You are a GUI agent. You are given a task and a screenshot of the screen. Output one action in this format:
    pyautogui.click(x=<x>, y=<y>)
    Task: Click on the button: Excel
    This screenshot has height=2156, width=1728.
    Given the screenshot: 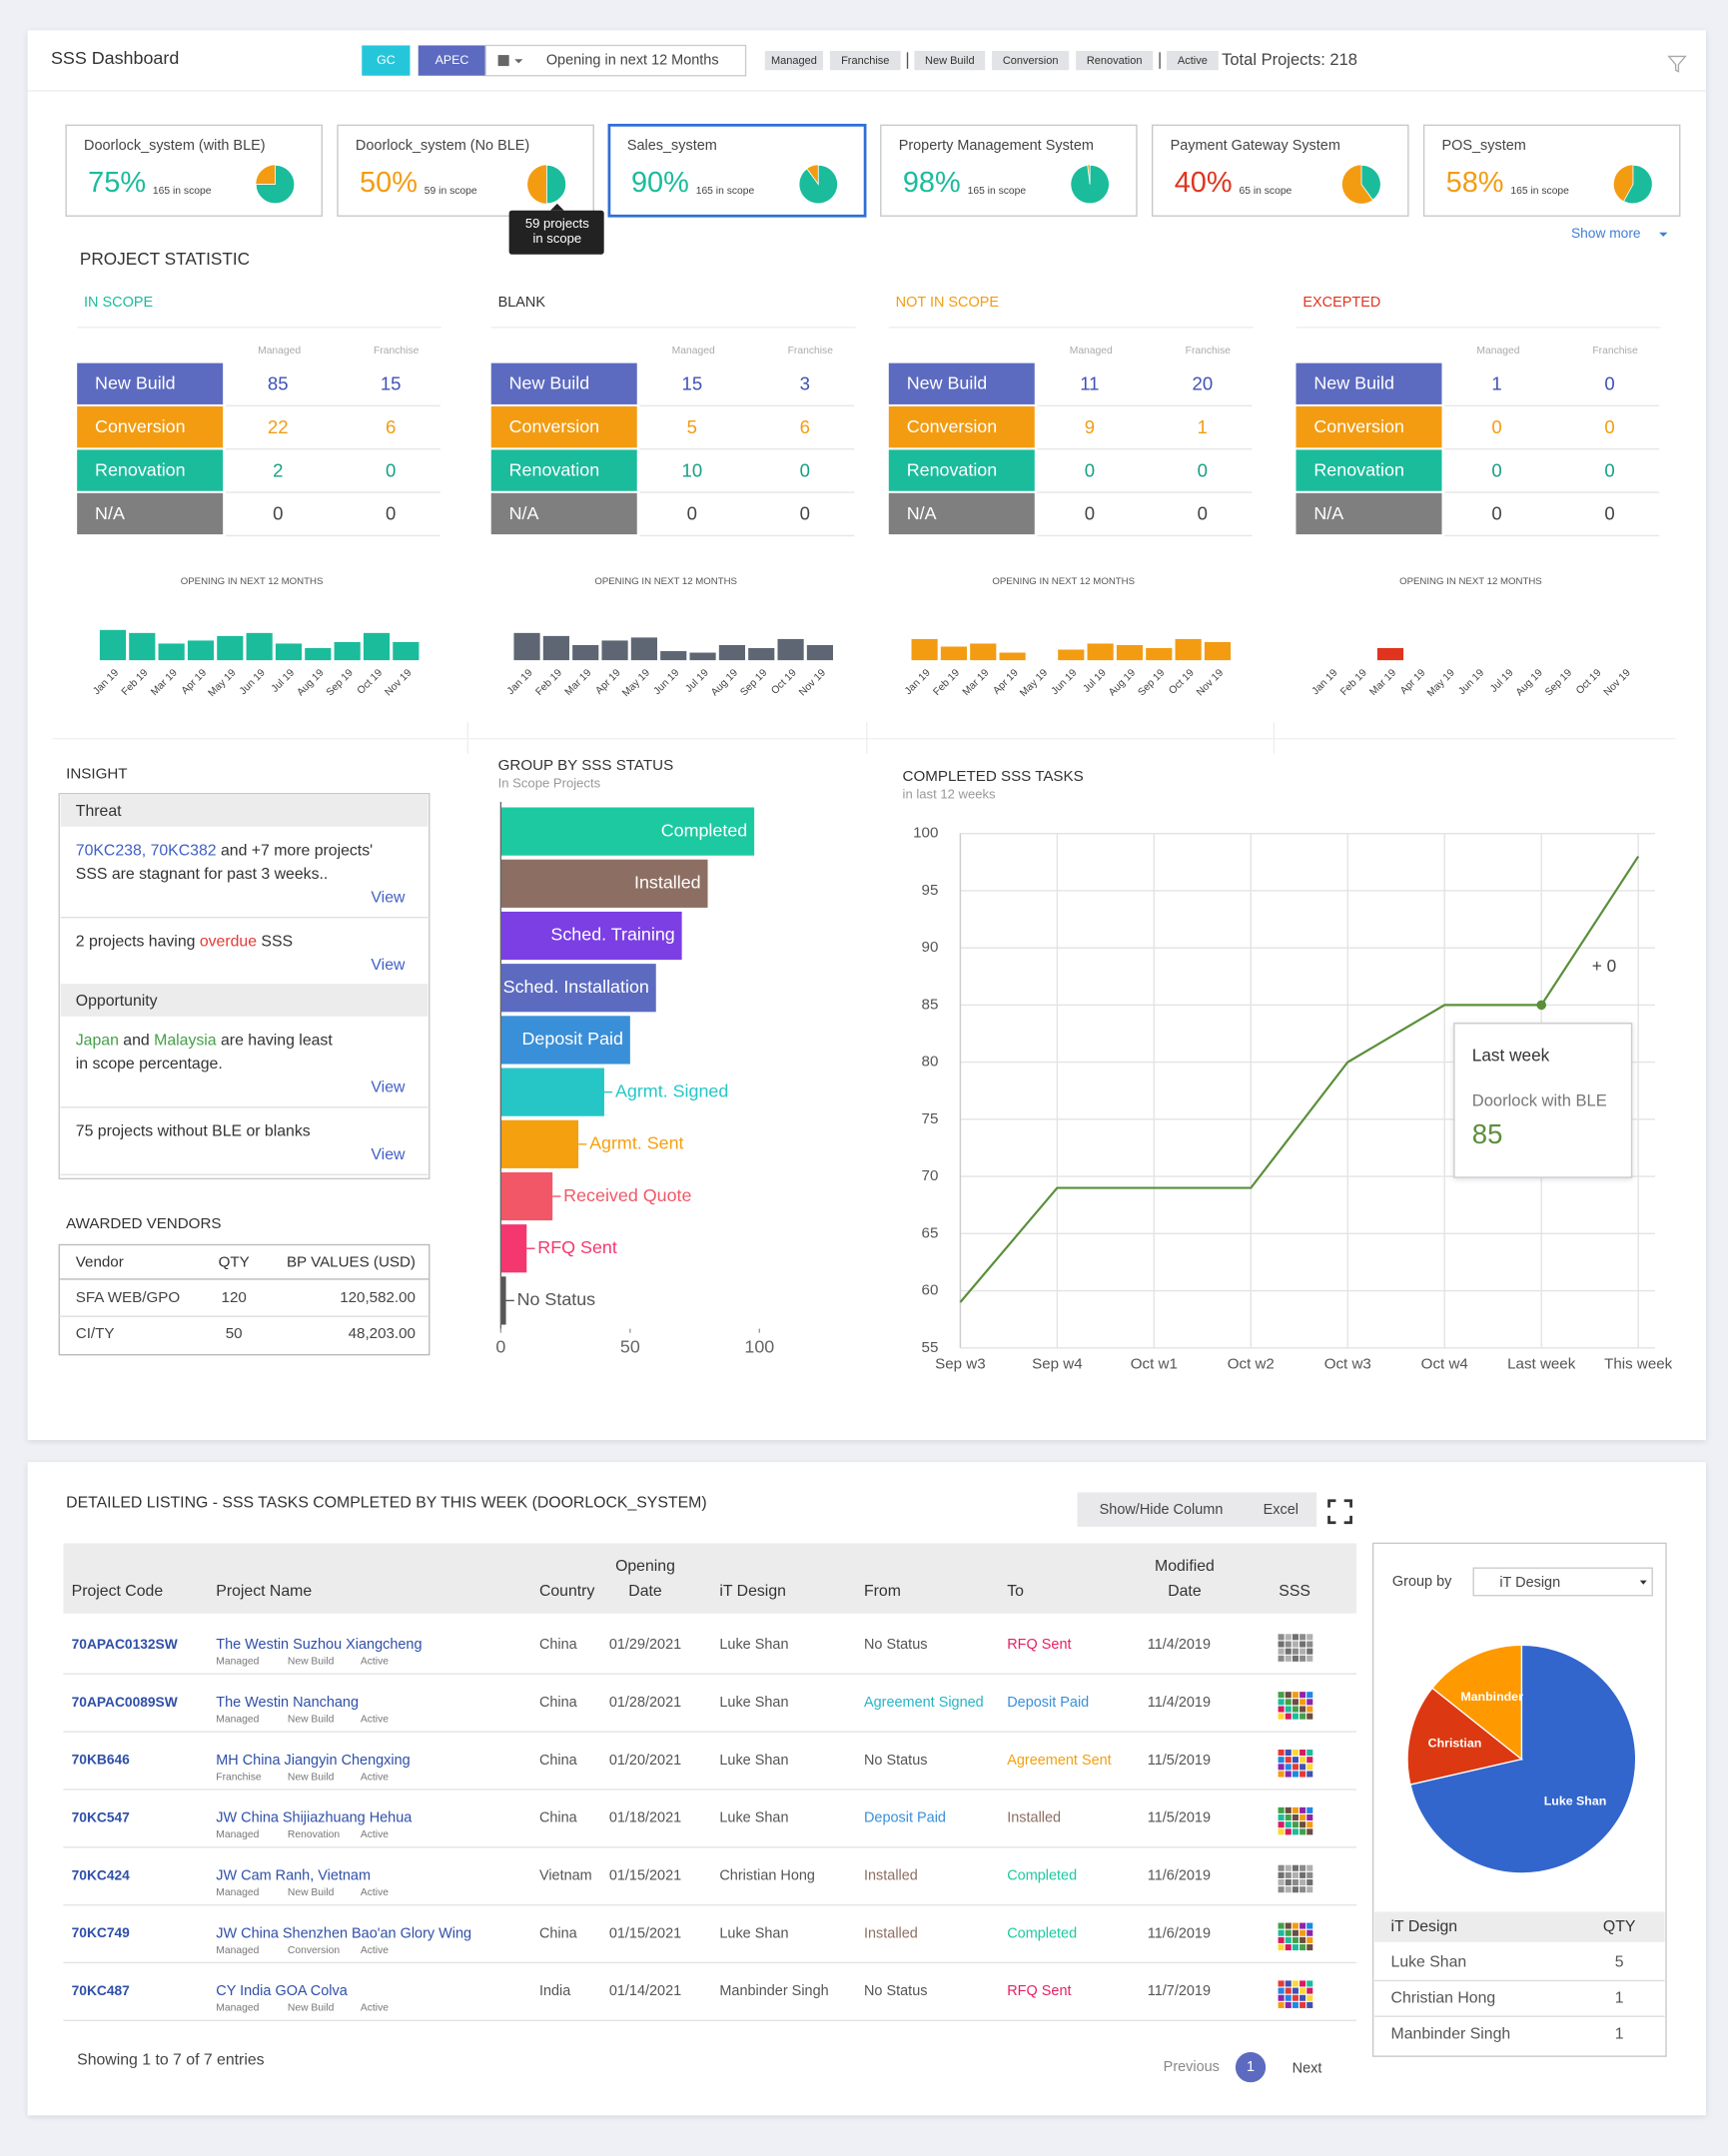 What is the action you would take?
    pyautogui.click(x=1281, y=1510)
    